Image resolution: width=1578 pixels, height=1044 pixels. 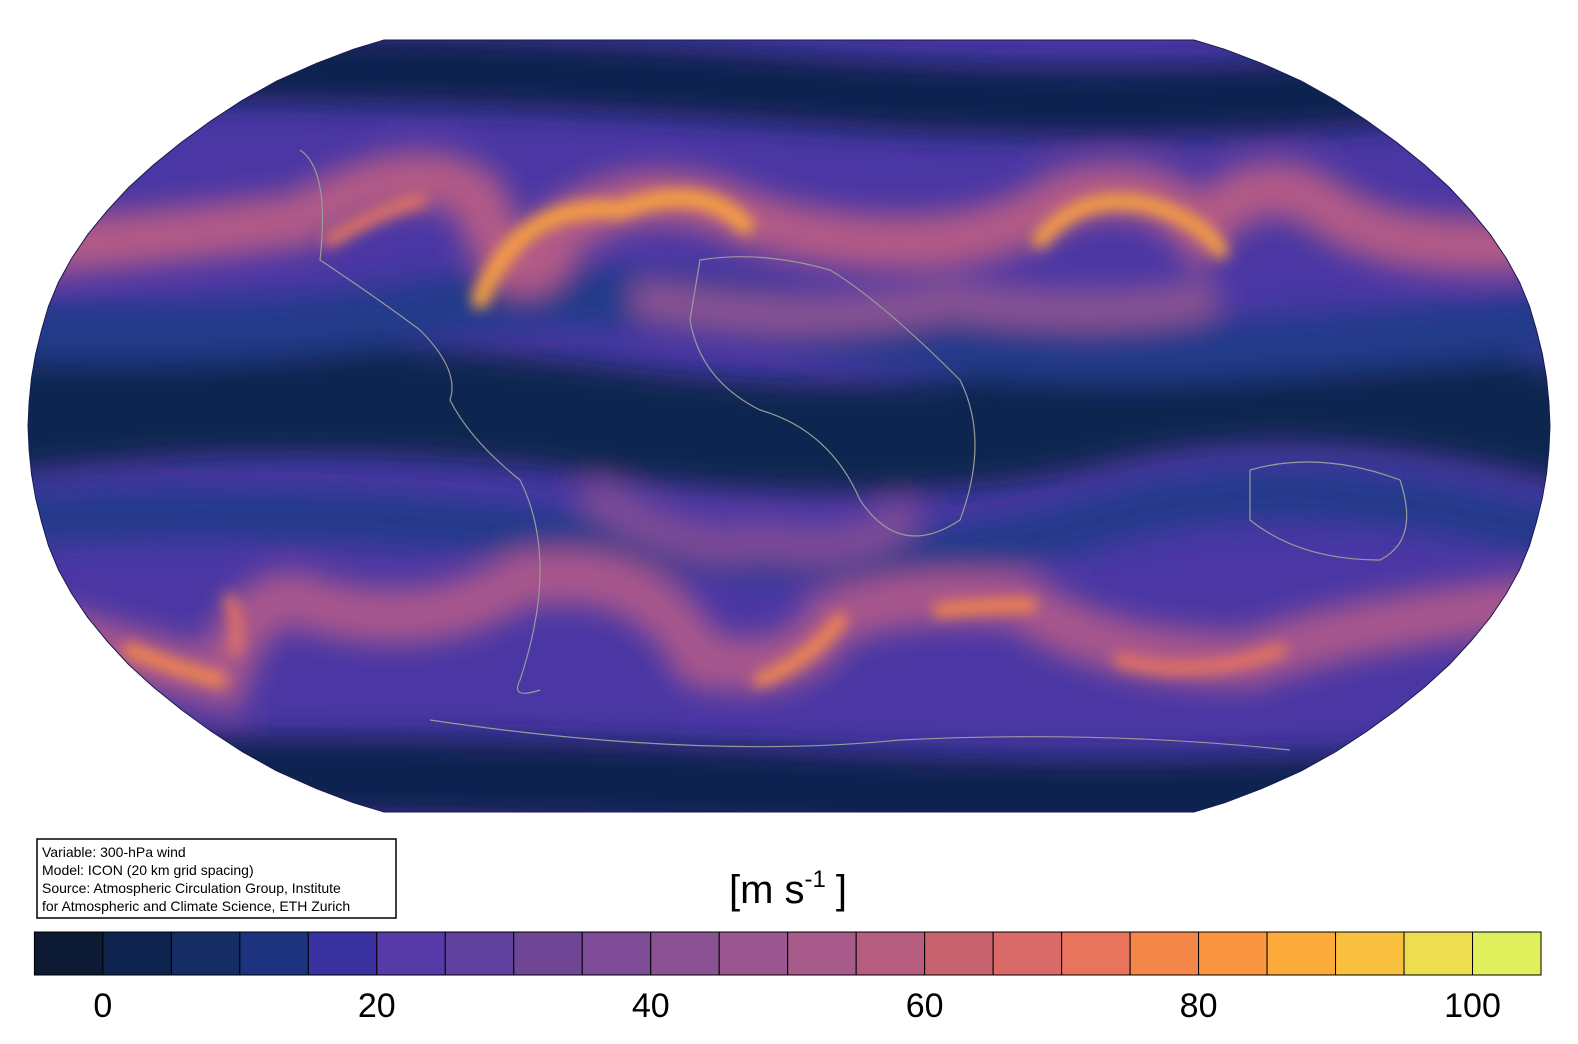 I want to click on unit-label: [m s-1], so click(x=788, y=889).